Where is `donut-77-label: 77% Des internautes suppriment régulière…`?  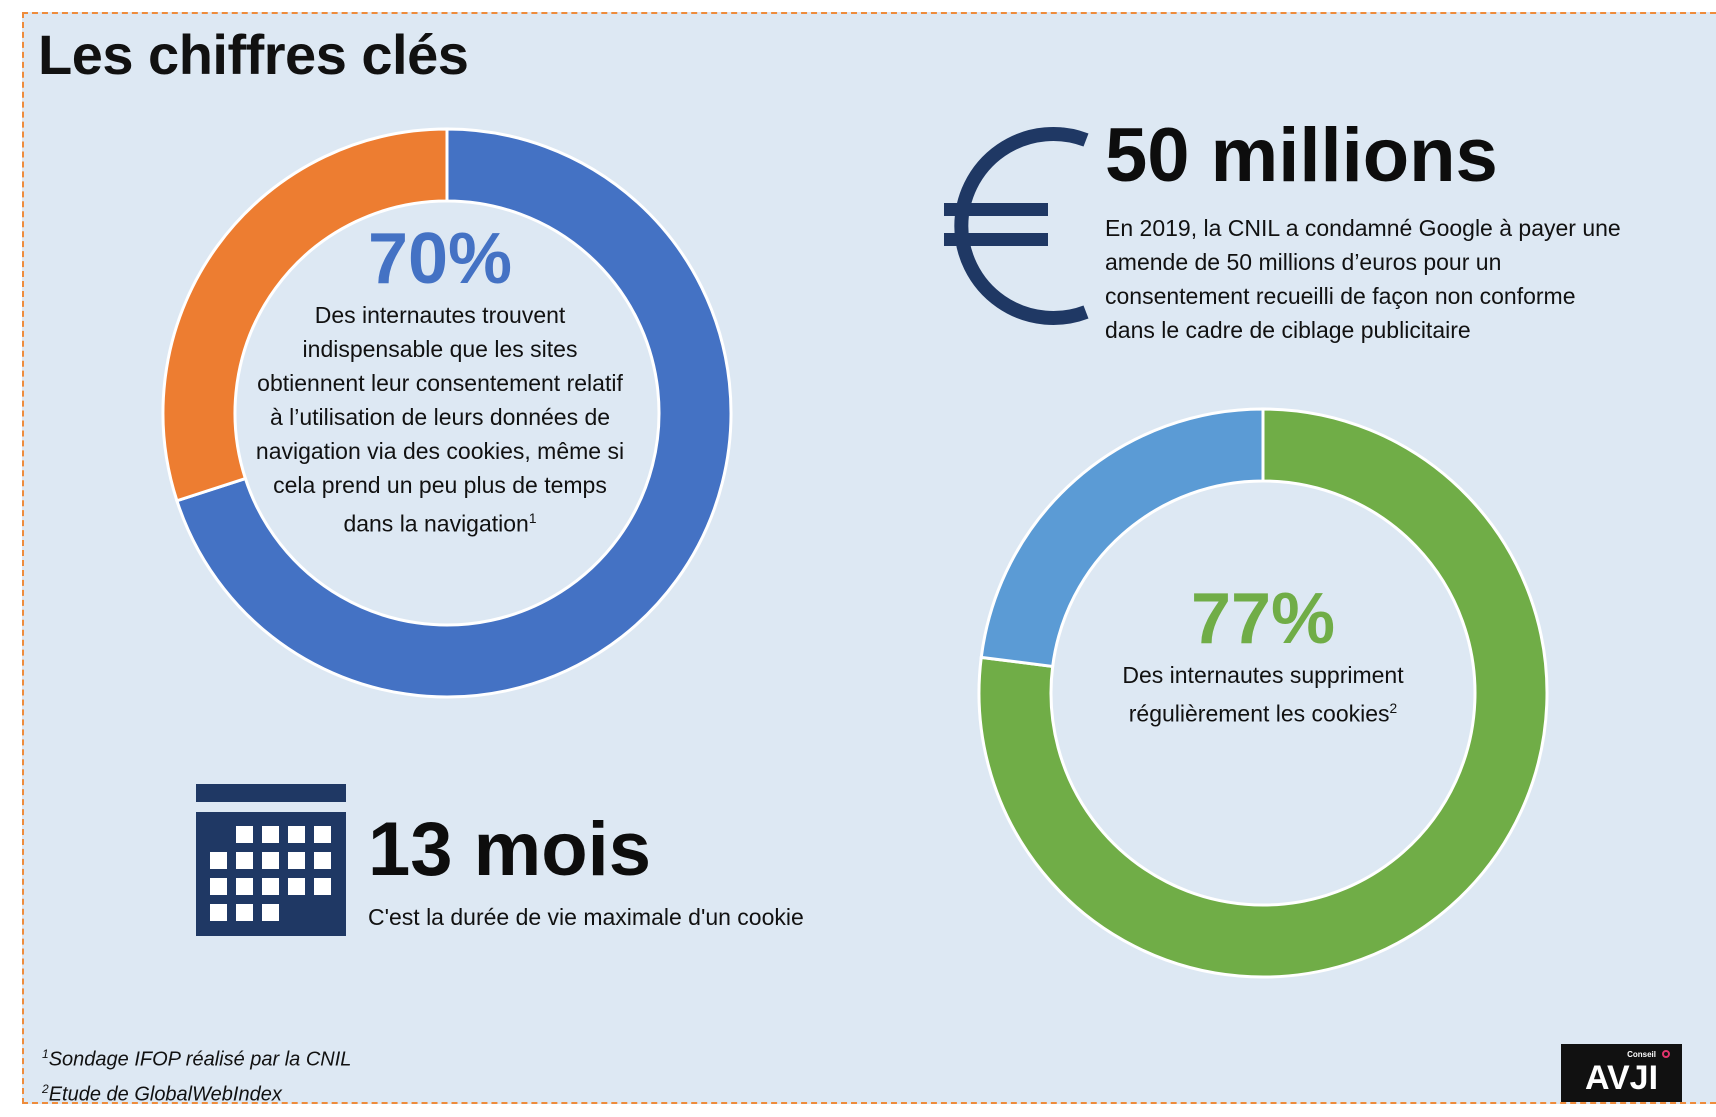 donut-77-label: 77% Des internautes suppriment régulière… is located at coordinates (1263, 654).